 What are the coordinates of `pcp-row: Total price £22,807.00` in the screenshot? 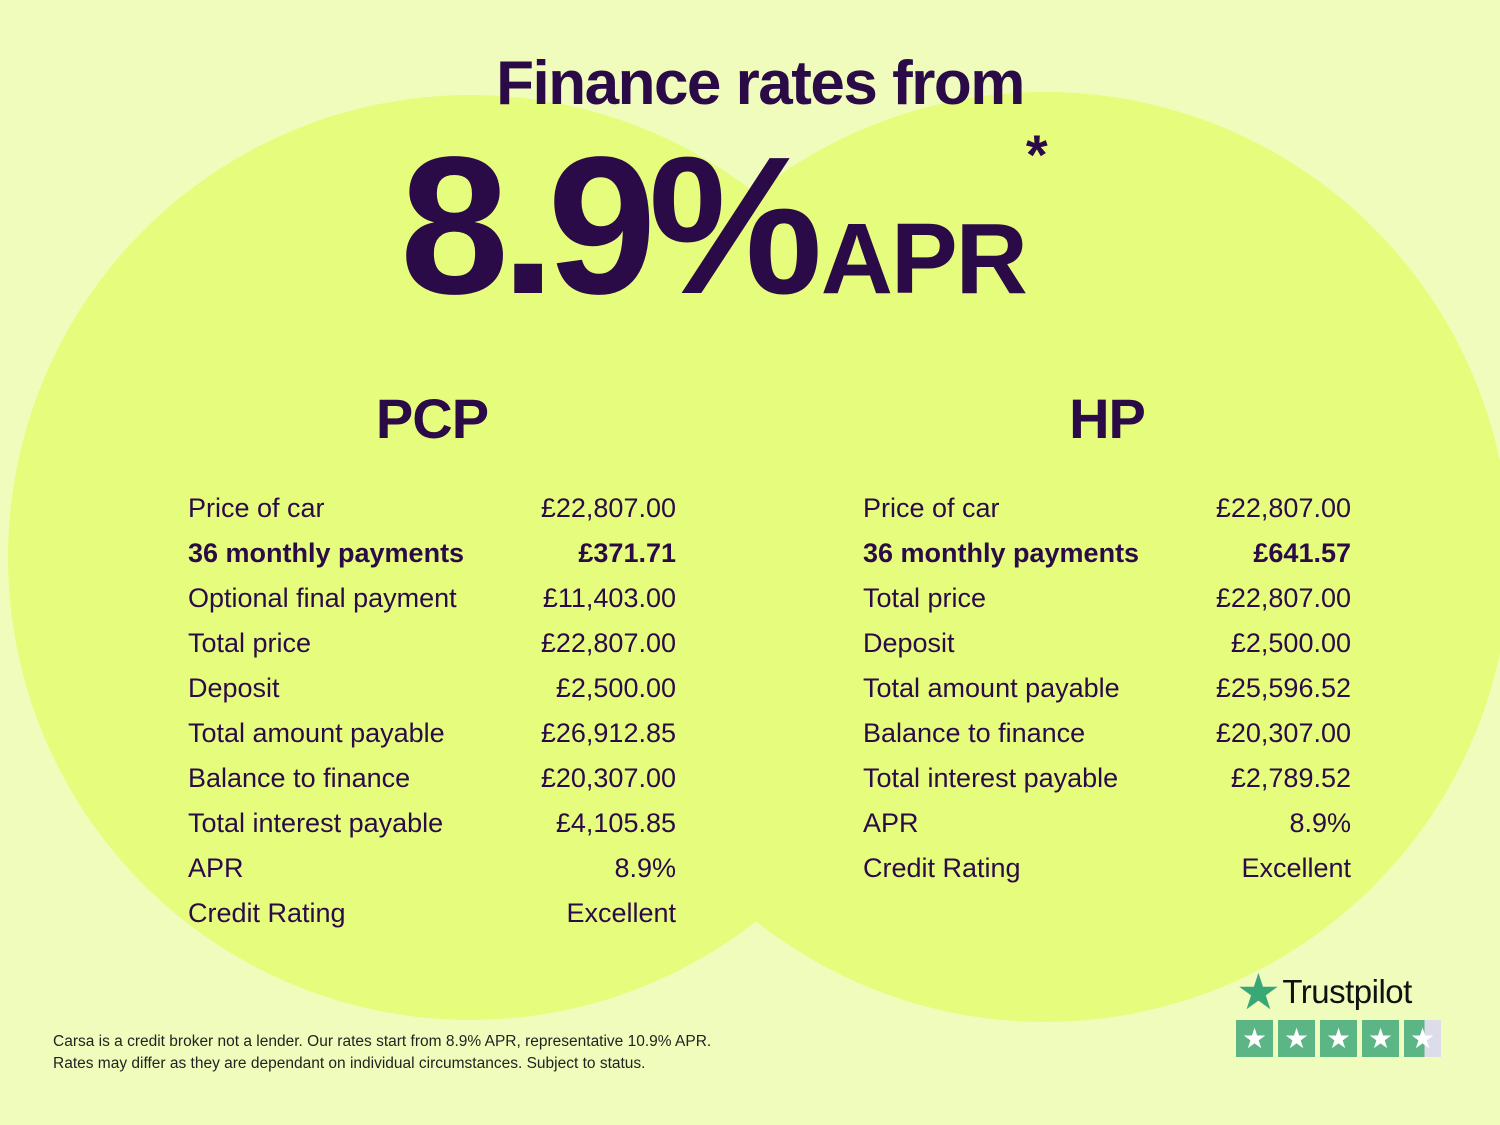 It's located at (432, 643).